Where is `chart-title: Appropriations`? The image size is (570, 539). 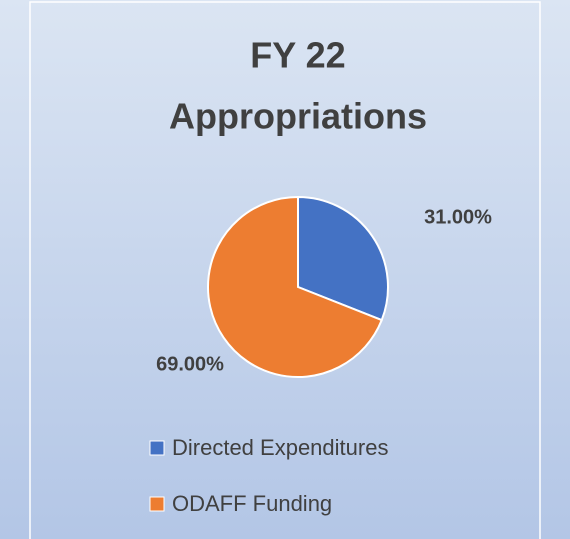 chart-title: Appropriations is located at coordinates (298, 116).